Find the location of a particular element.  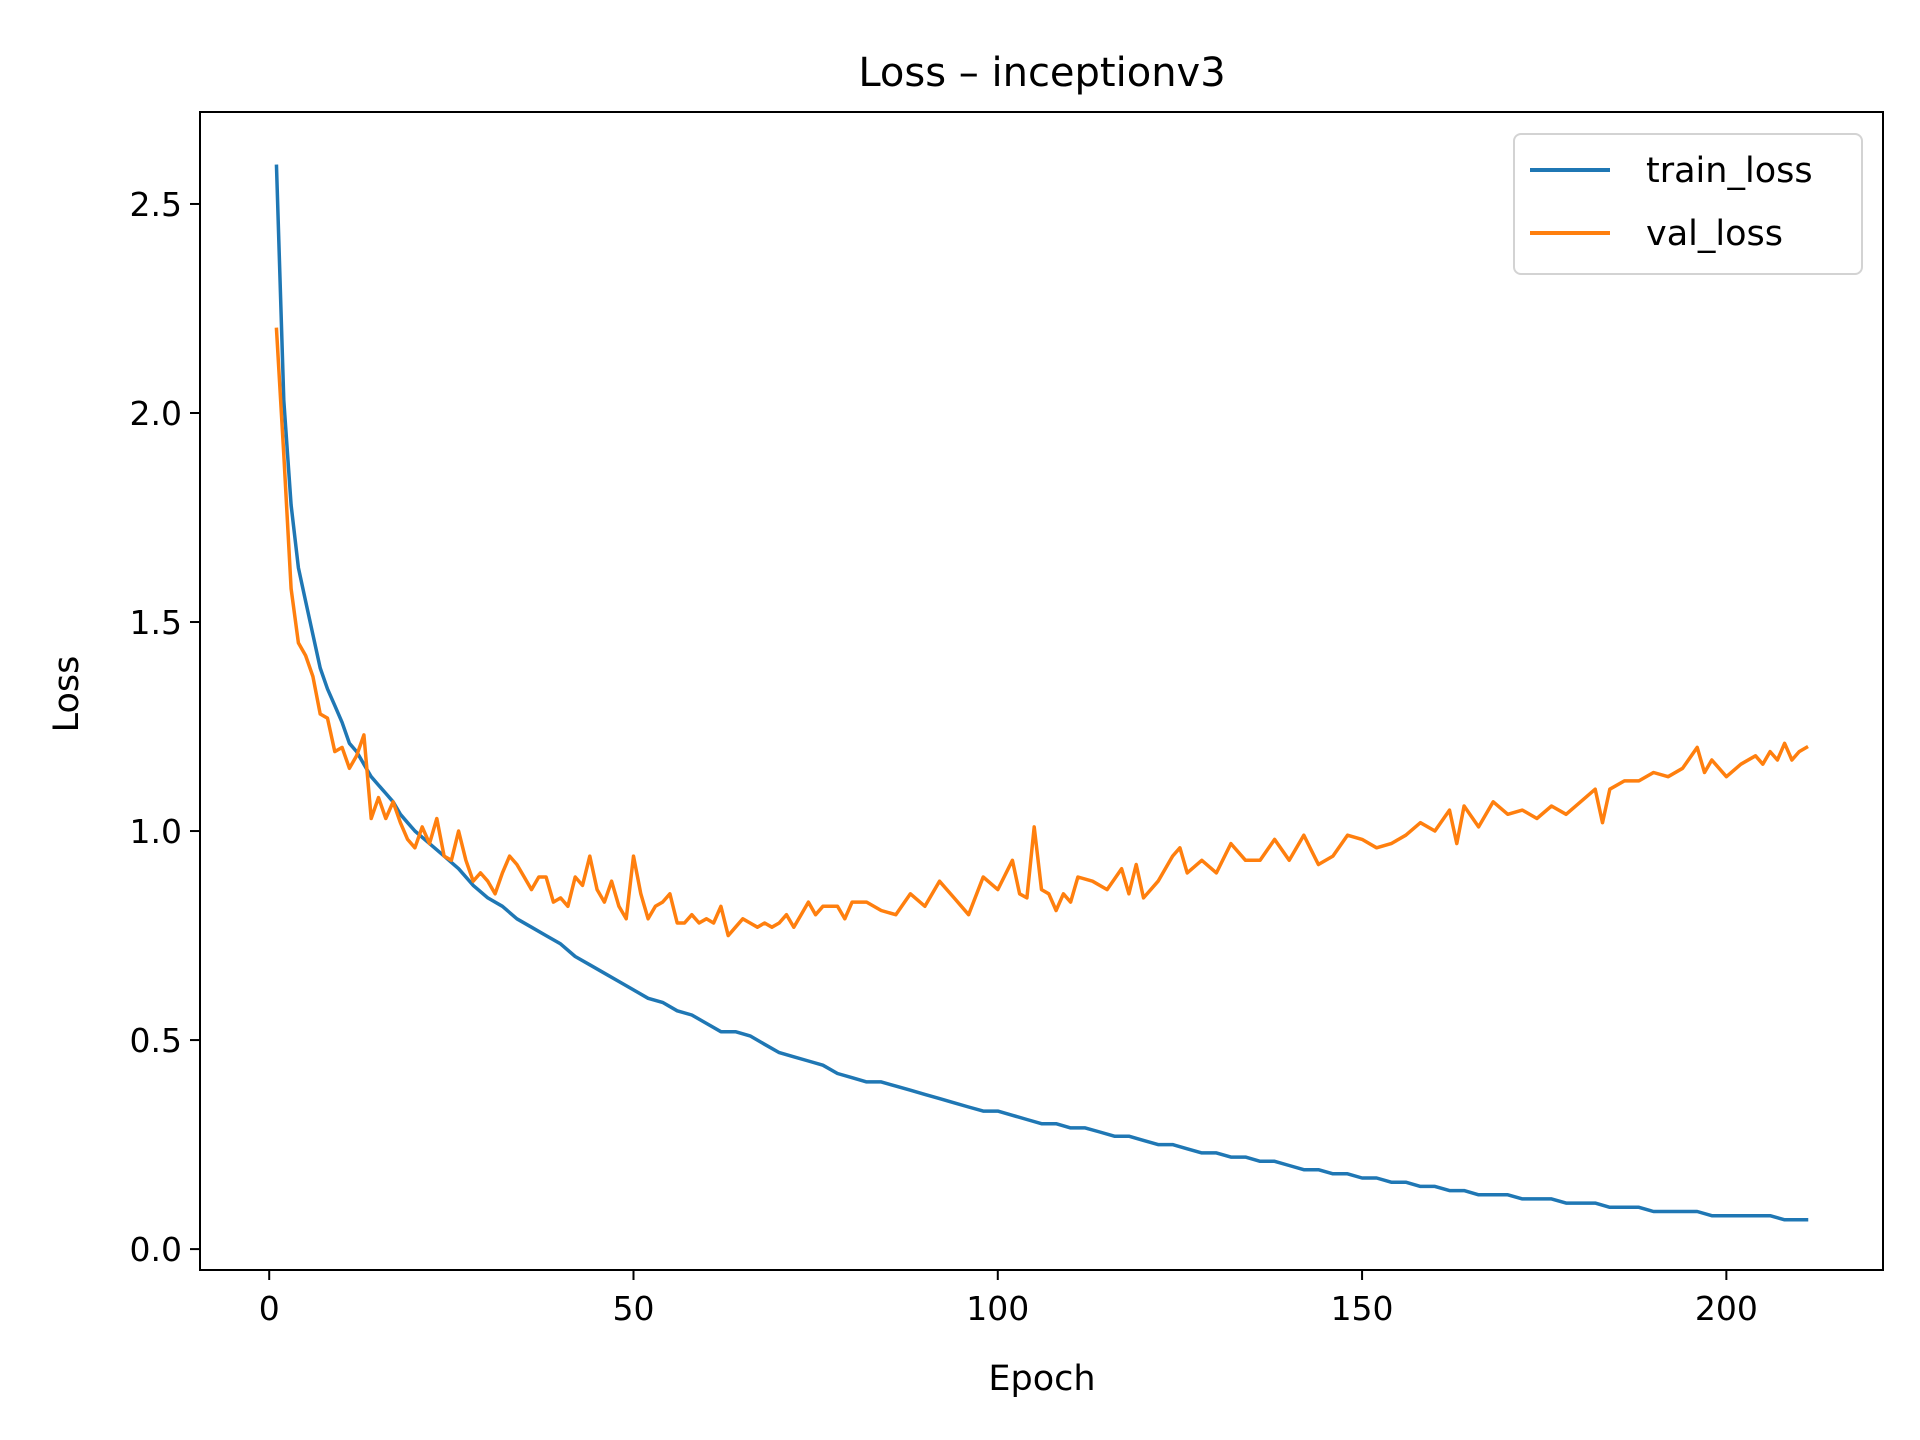

legend: train_loss val_loss is located at coordinates (1688, 204).